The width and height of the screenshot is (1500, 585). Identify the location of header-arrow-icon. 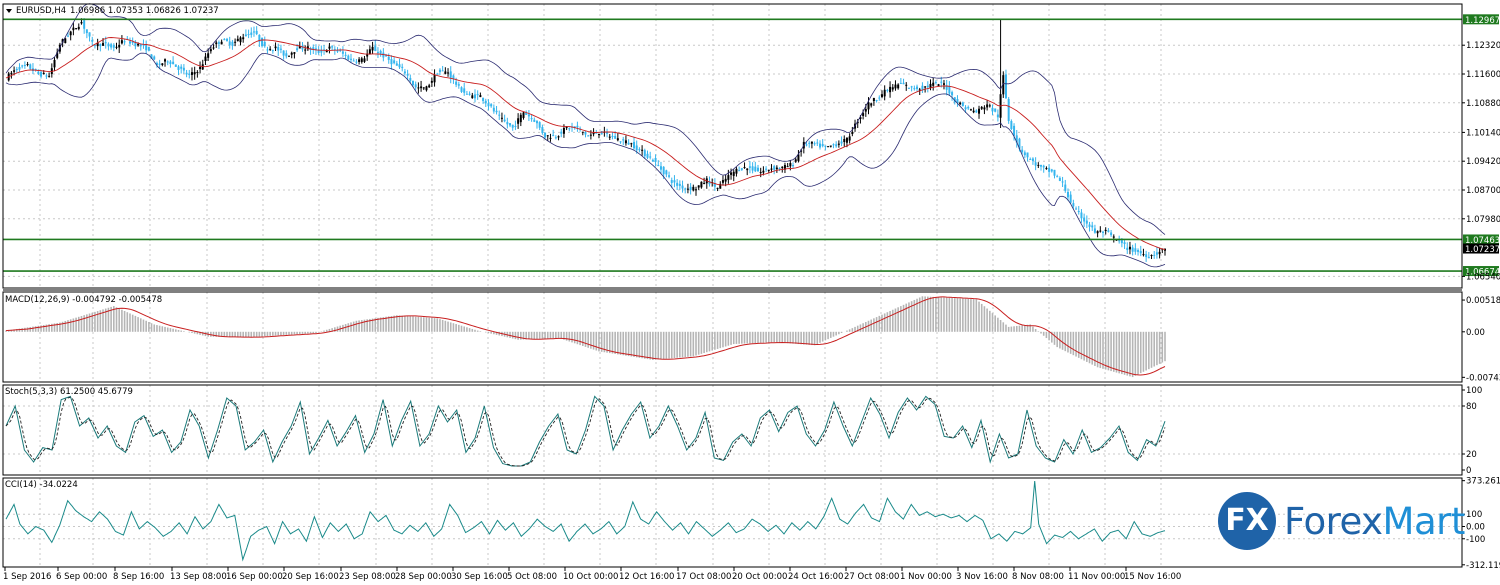
(9, 11).